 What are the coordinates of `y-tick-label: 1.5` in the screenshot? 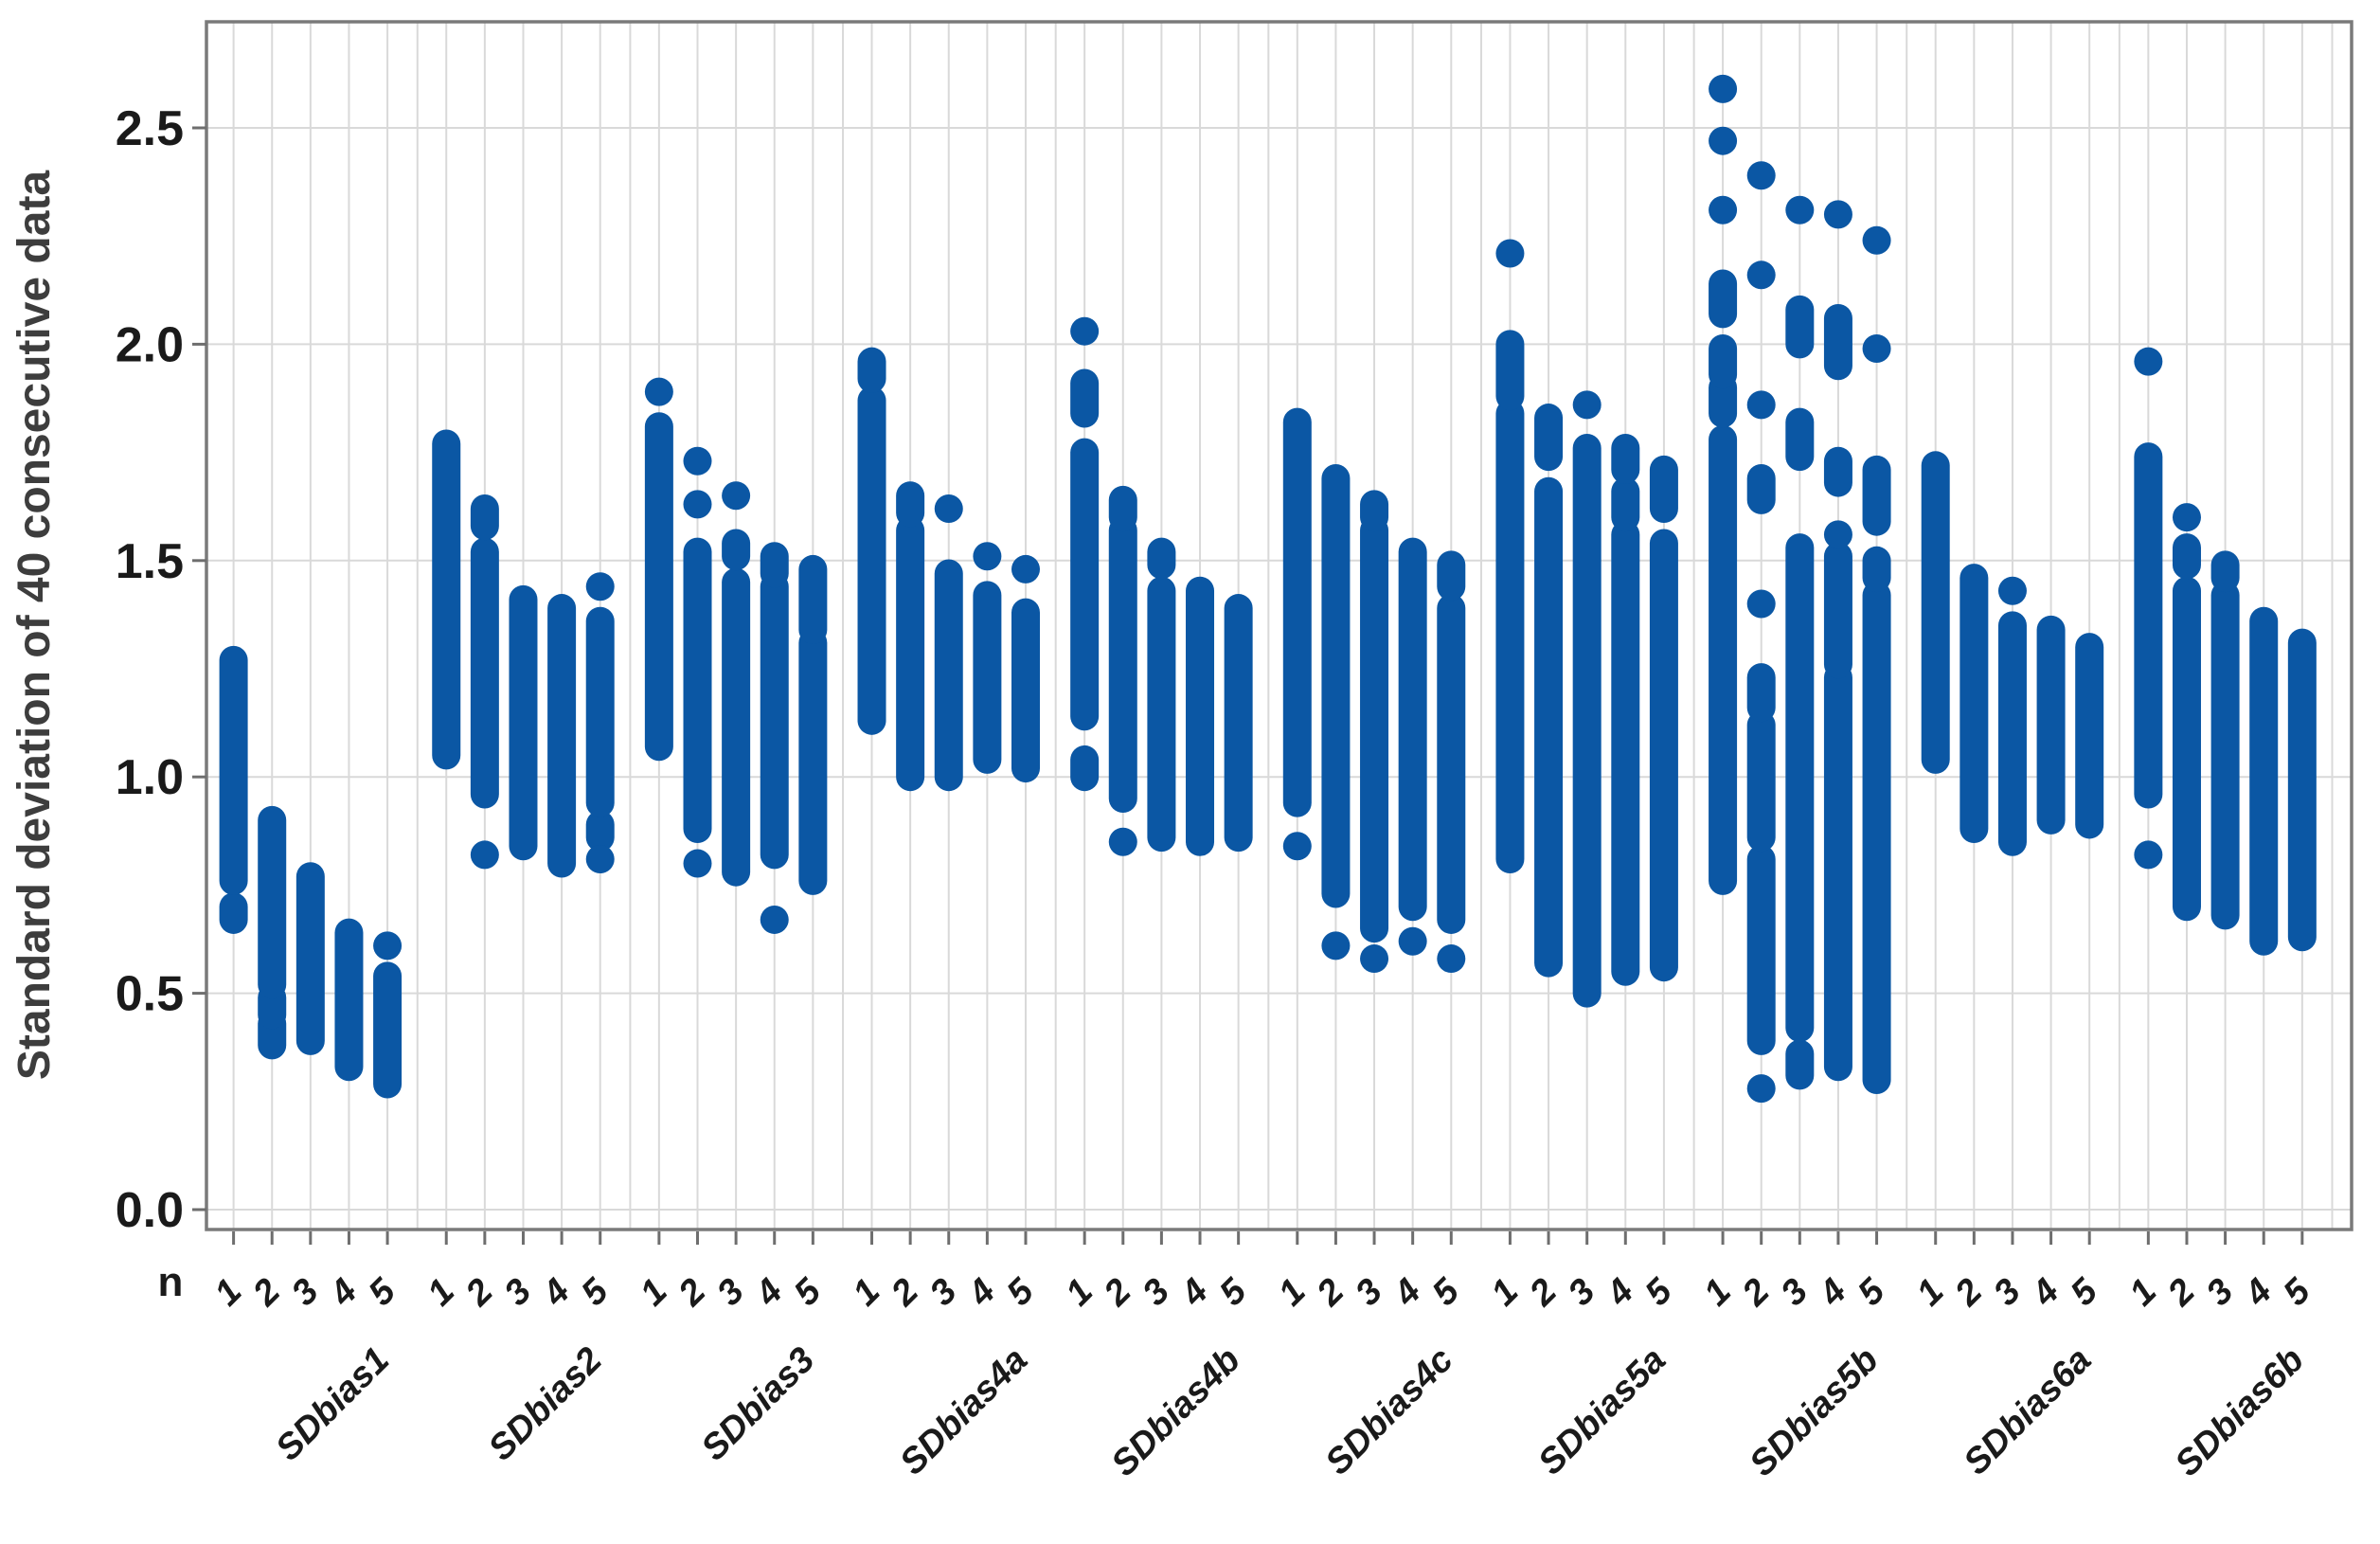 It's located at (150, 561).